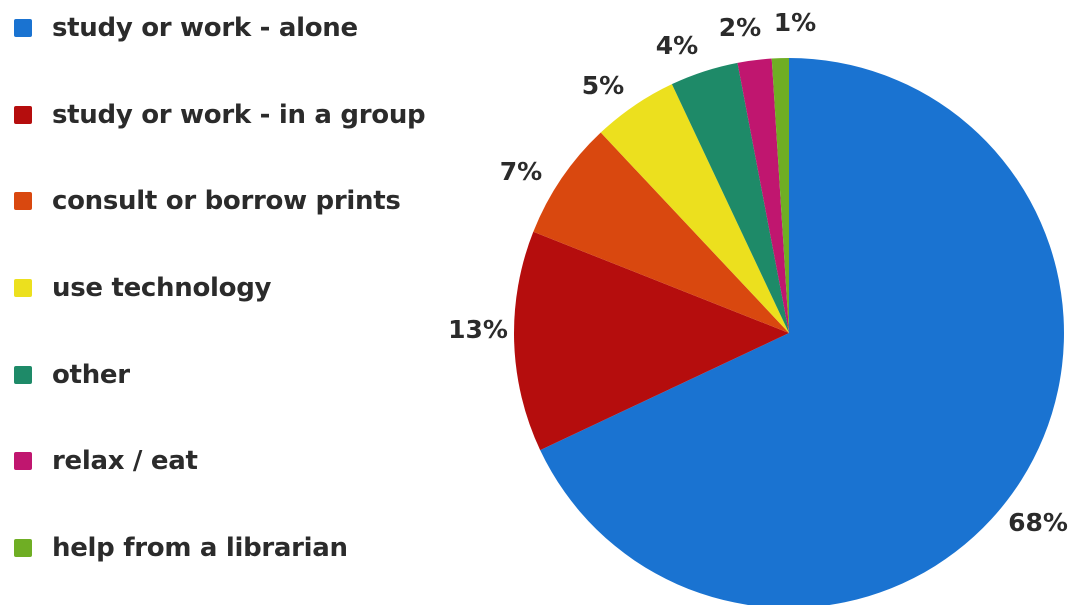 The image size is (1076, 613). I want to click on legend-item: other, so click(219, 375).